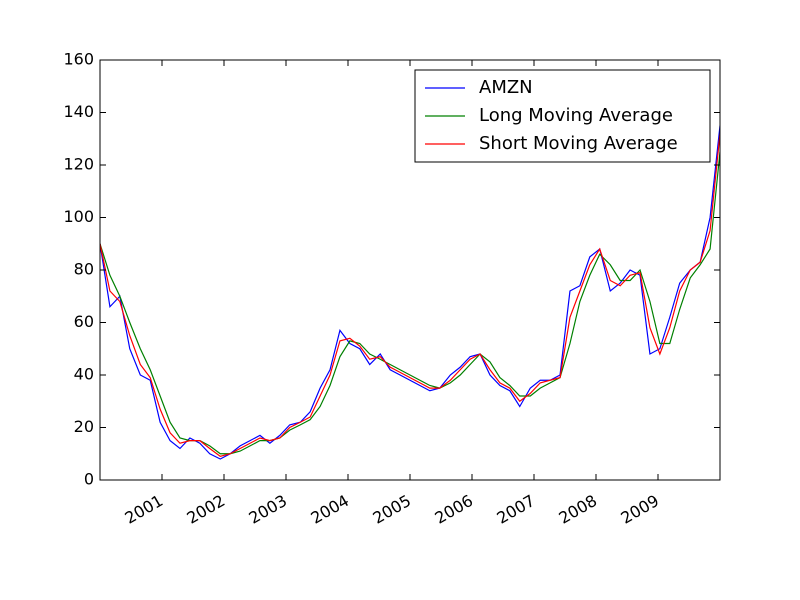 The image size is (800, 600). Describe the element at coordinates (78, 59) in the screenshot. I see `y-tick-label: 160` at that location.